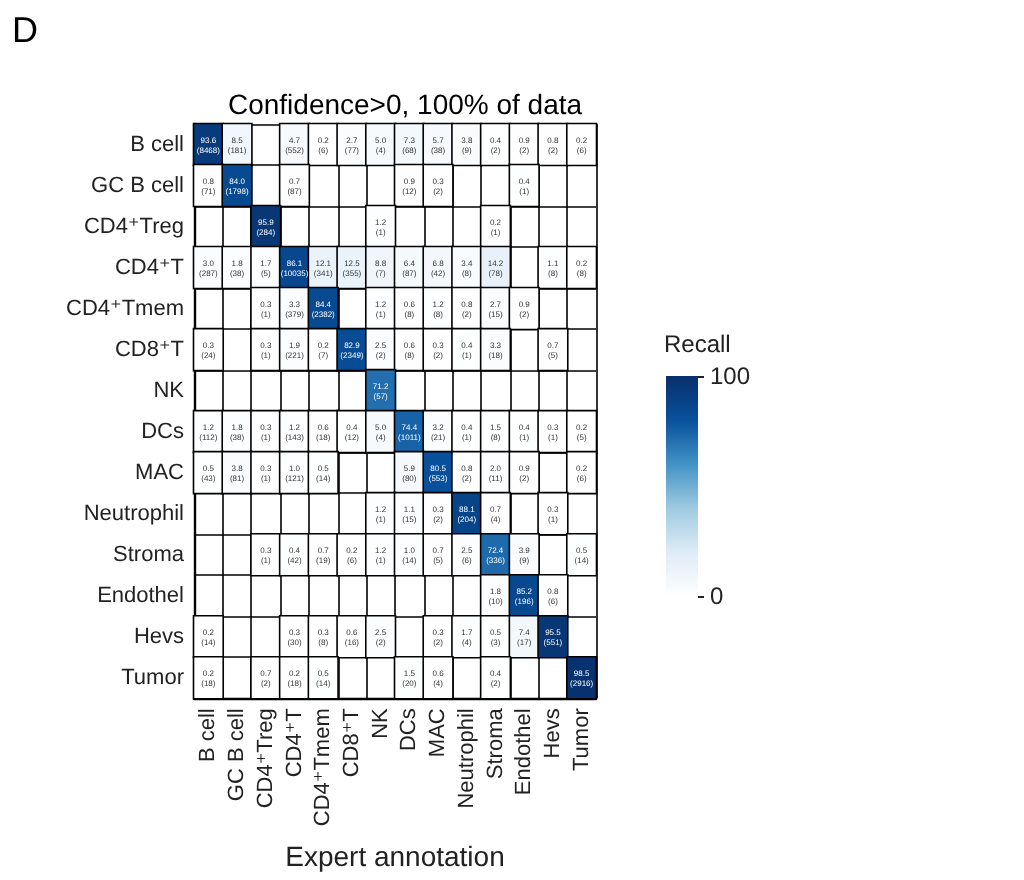 Image resolution: width=1024 pixels, height=880 pixels. Describe the element at coordinates (395, 856) in the screenshot. I see `x-axis-title: Expert annotation` at that location.